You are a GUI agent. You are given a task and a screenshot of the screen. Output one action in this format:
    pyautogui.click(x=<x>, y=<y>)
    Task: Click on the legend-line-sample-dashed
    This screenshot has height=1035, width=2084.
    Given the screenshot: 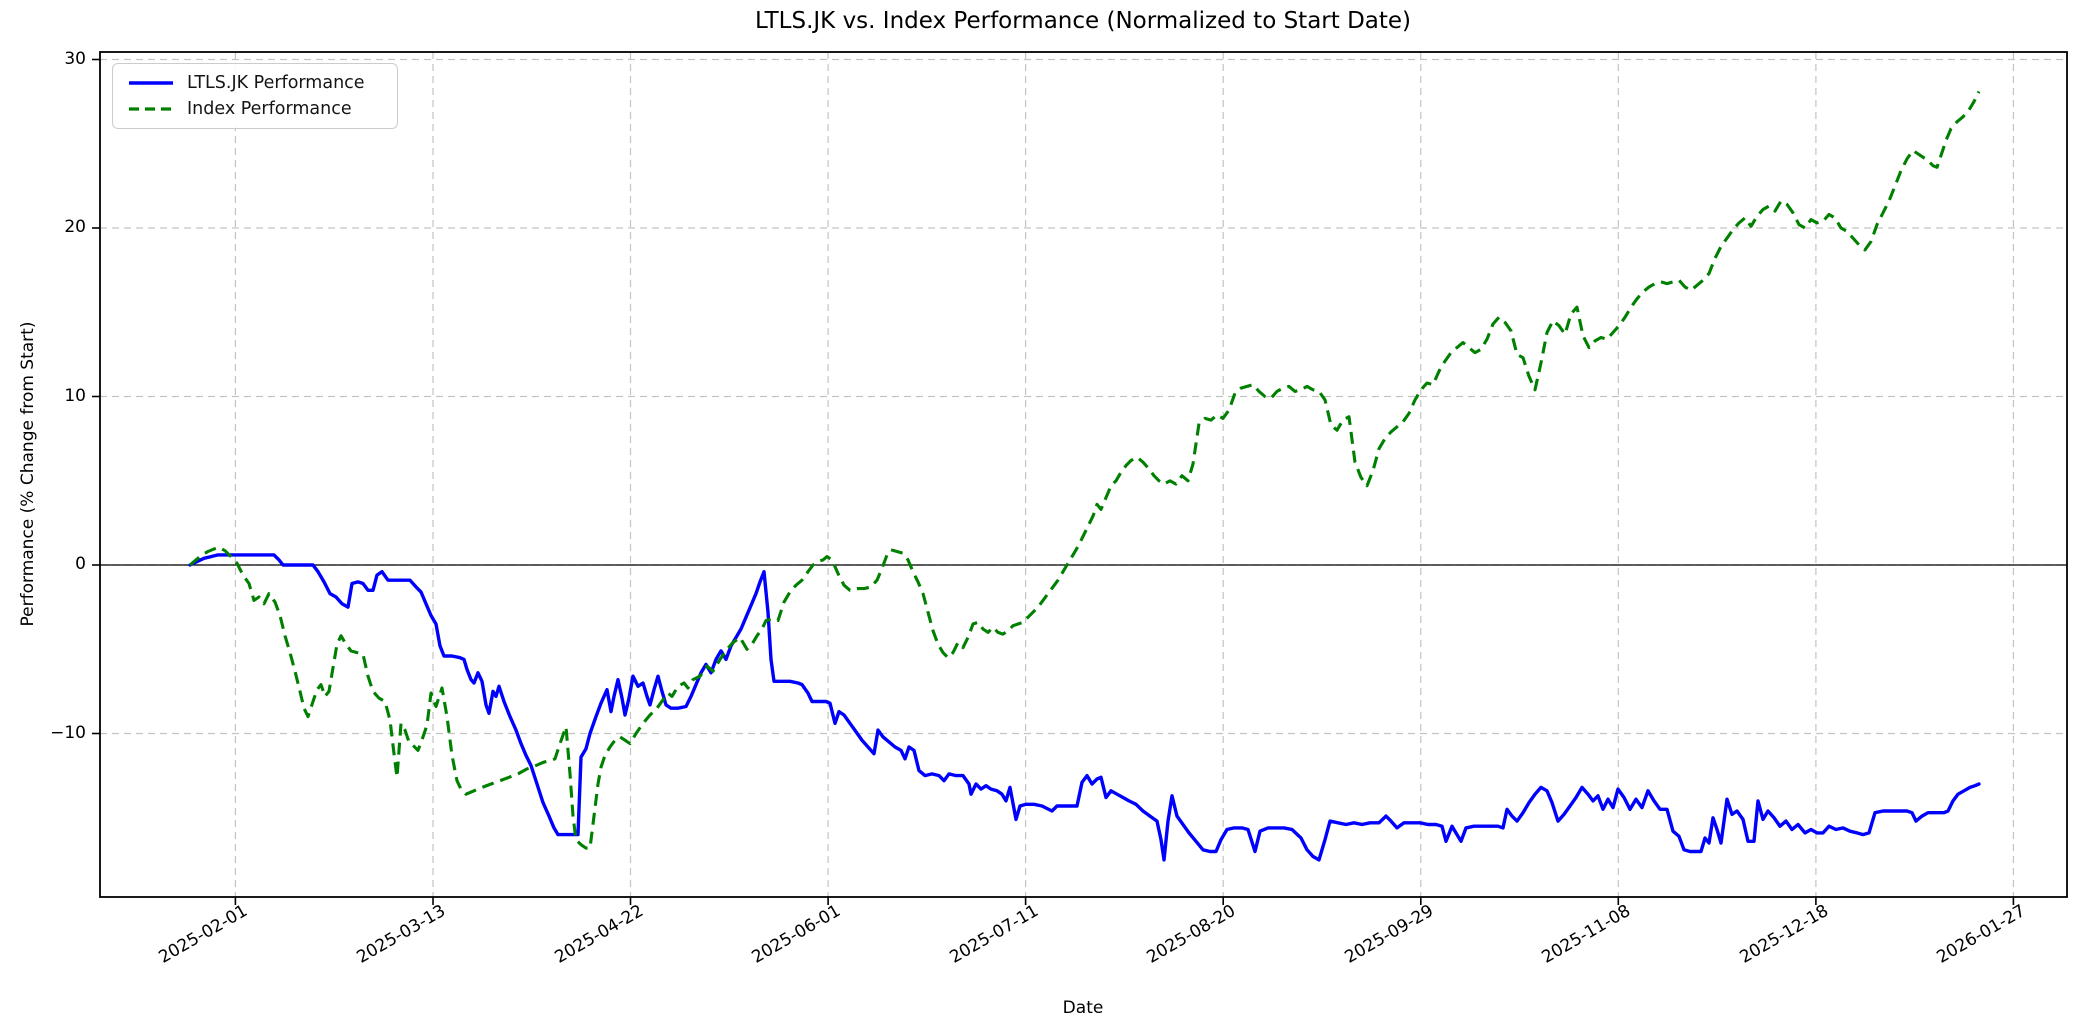 What is the action you would take?
    pyautogui.click(x=151, y=109)
    